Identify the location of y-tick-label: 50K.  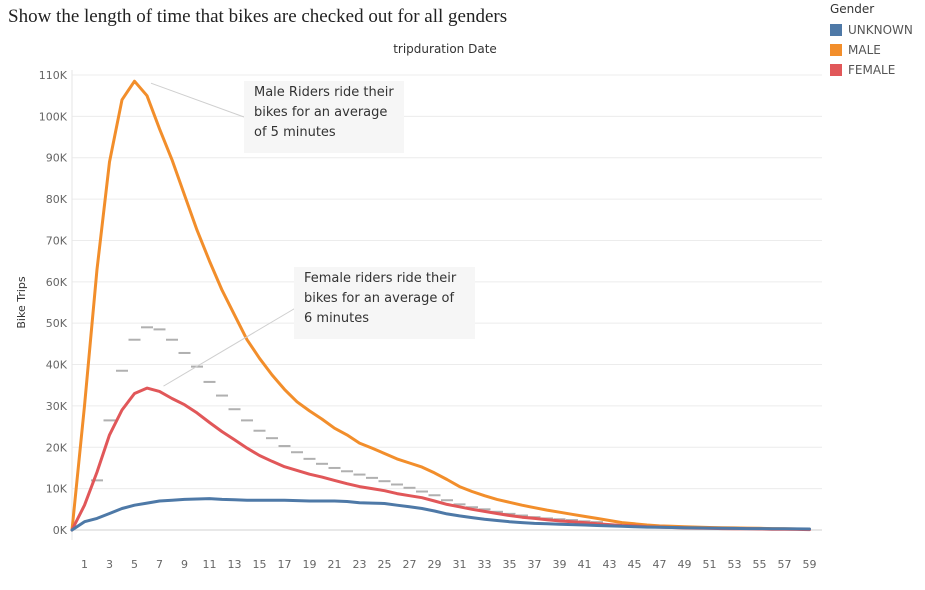
(57, 323).